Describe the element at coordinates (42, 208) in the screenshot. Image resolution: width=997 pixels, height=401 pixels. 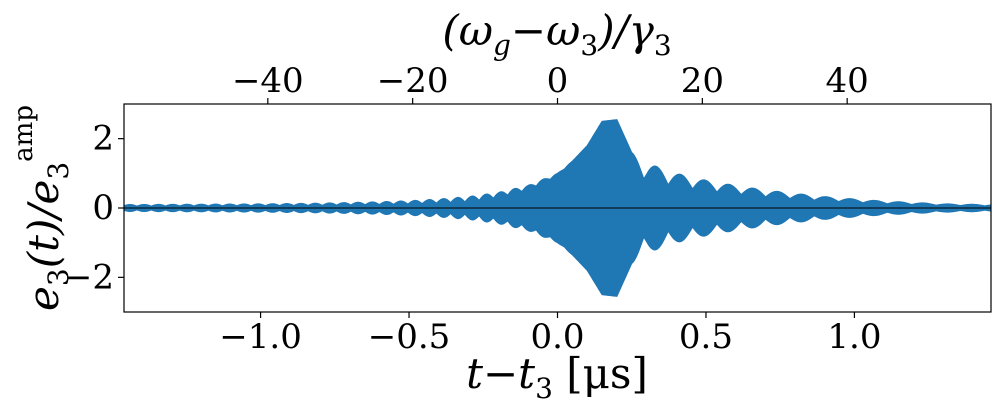
I see `left-axis-title: e3(t)/e3amp` at that location.